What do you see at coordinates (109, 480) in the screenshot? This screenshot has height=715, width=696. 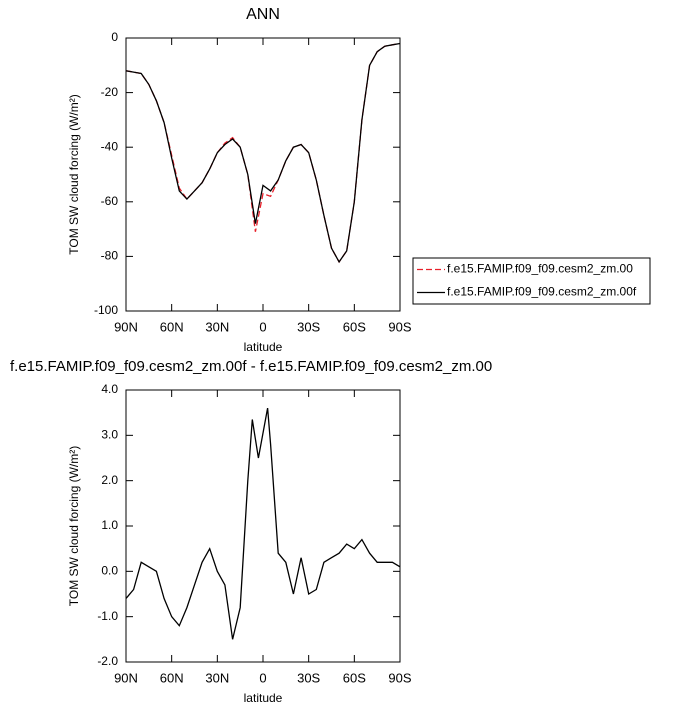 I see `y-tick-label: 2.0` at bounding box center [109, 480].